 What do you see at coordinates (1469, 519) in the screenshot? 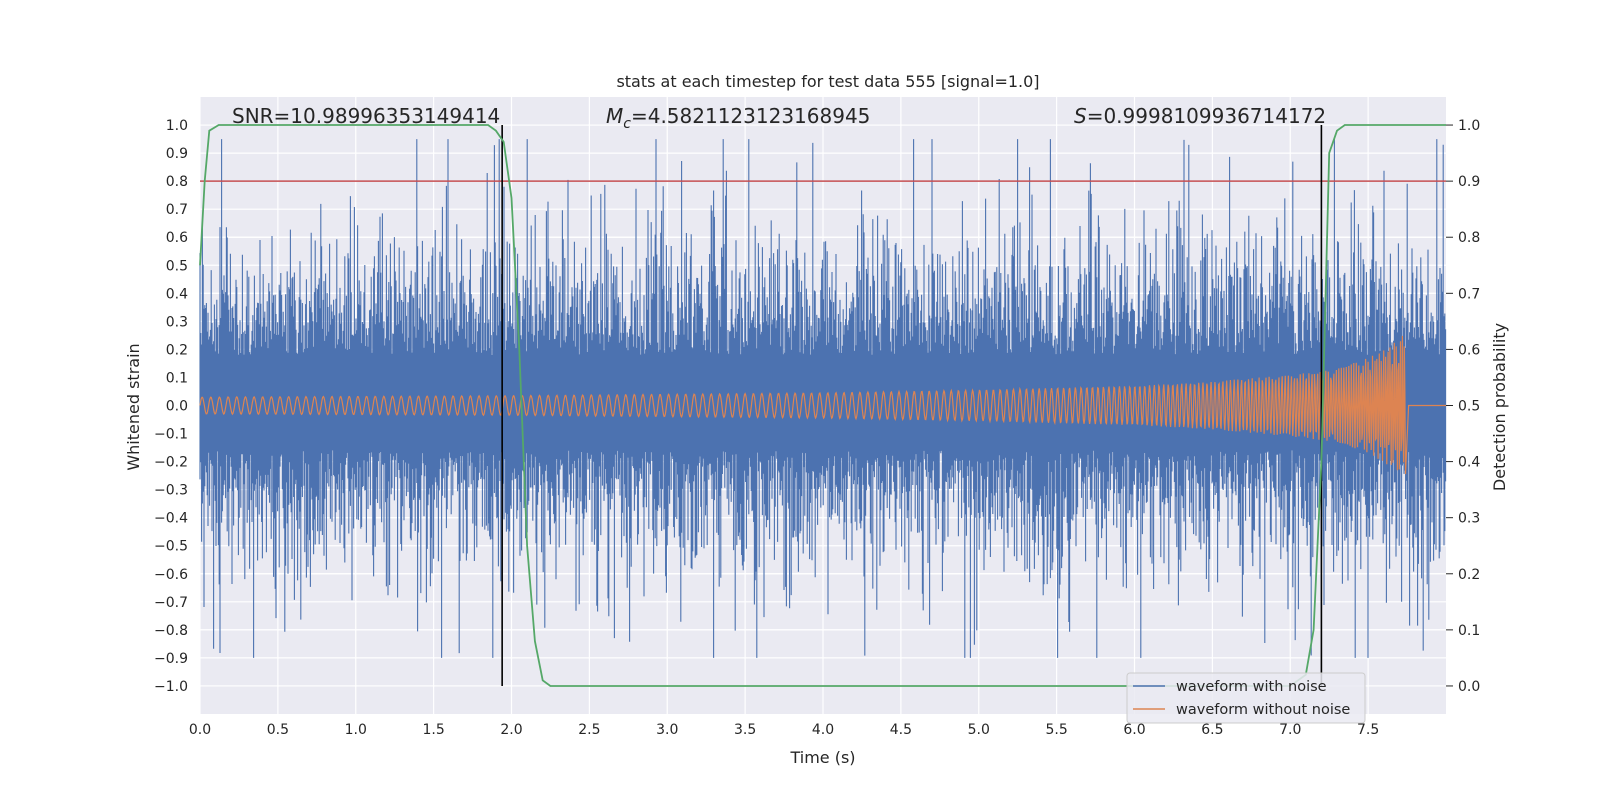
I see `y2-tick-label: 0.3` at bounding box center [1469, 519].